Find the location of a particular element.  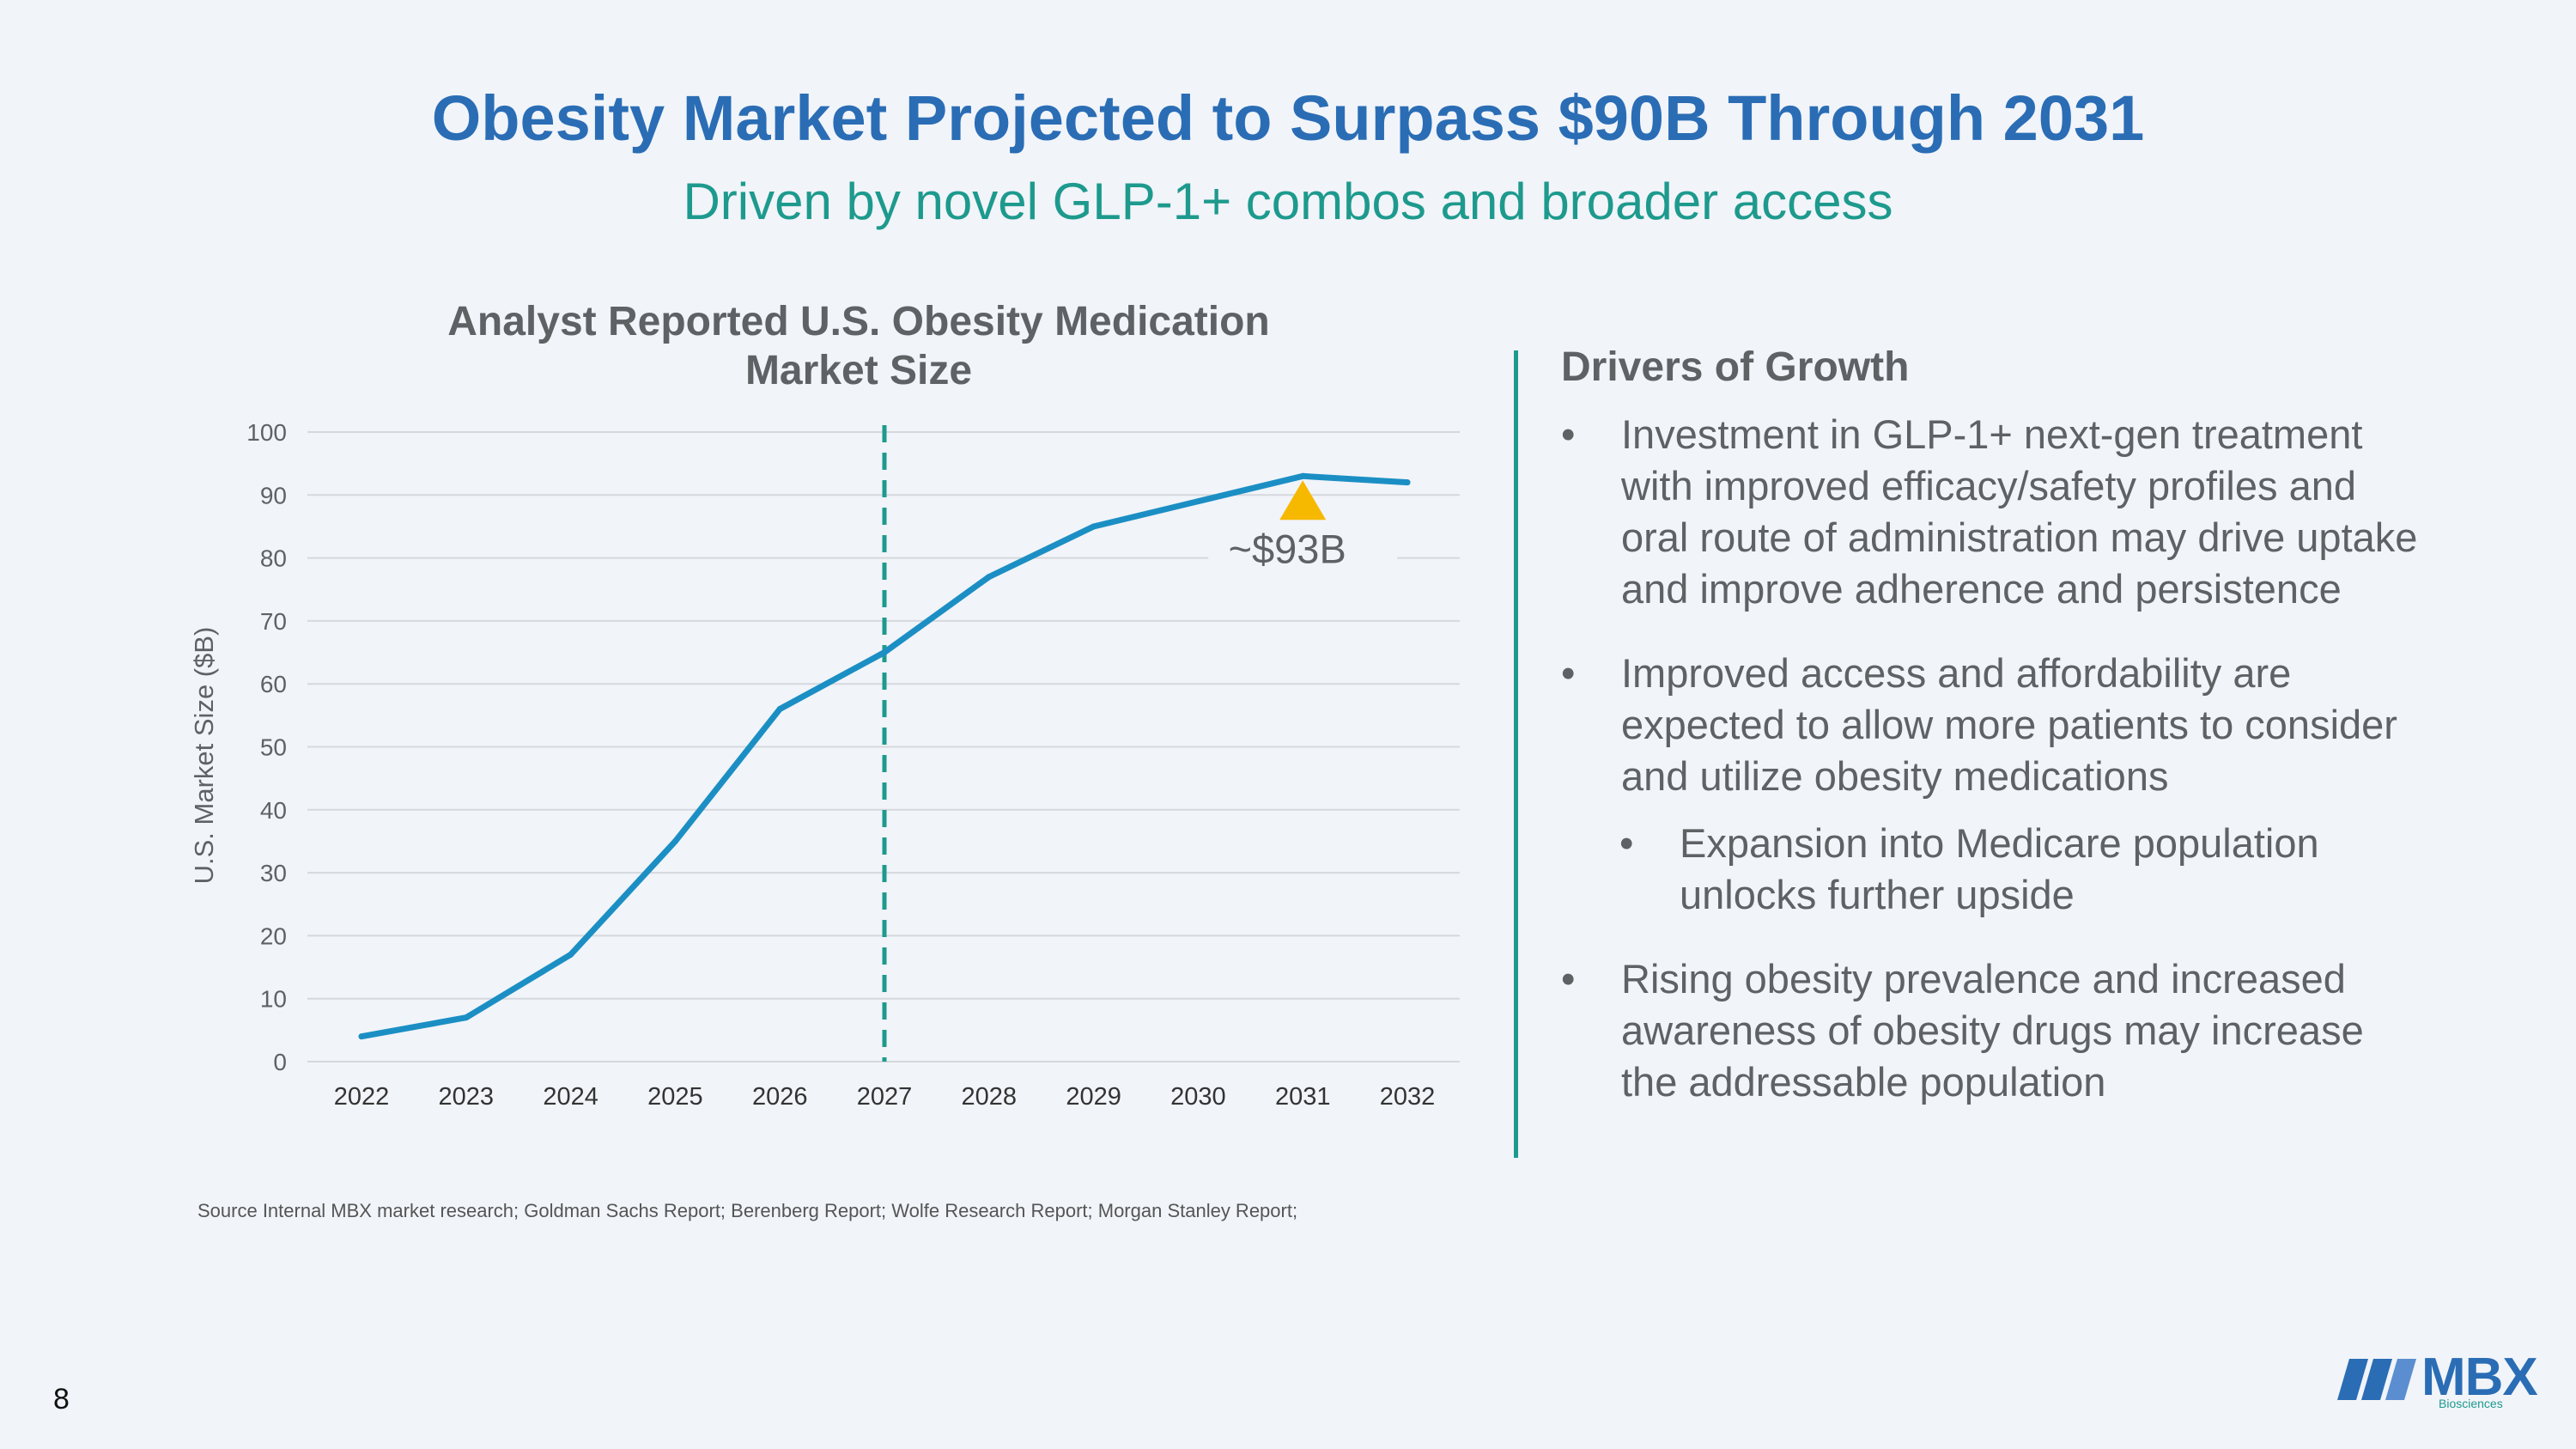

x-tick-label: 2025 is located at coordinates (675, 1097).